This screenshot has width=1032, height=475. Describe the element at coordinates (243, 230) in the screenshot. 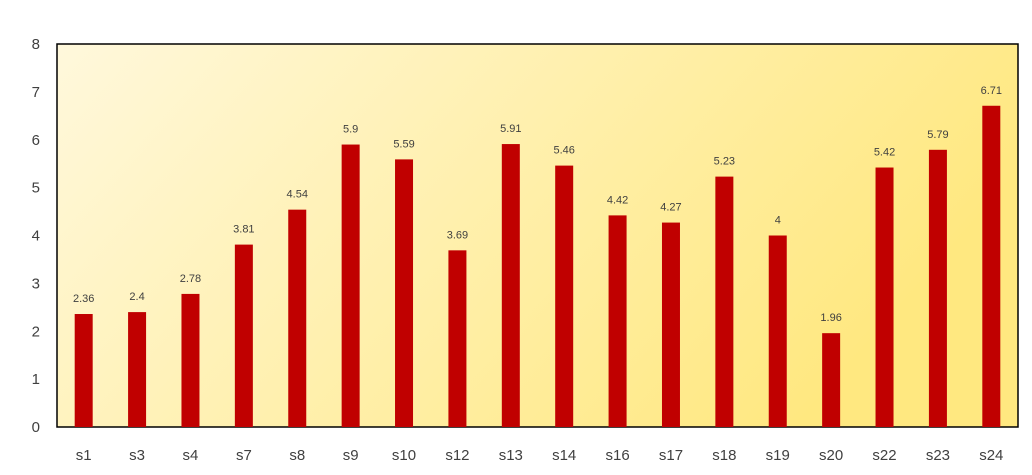

I see `data-label: 3.81` at that location.